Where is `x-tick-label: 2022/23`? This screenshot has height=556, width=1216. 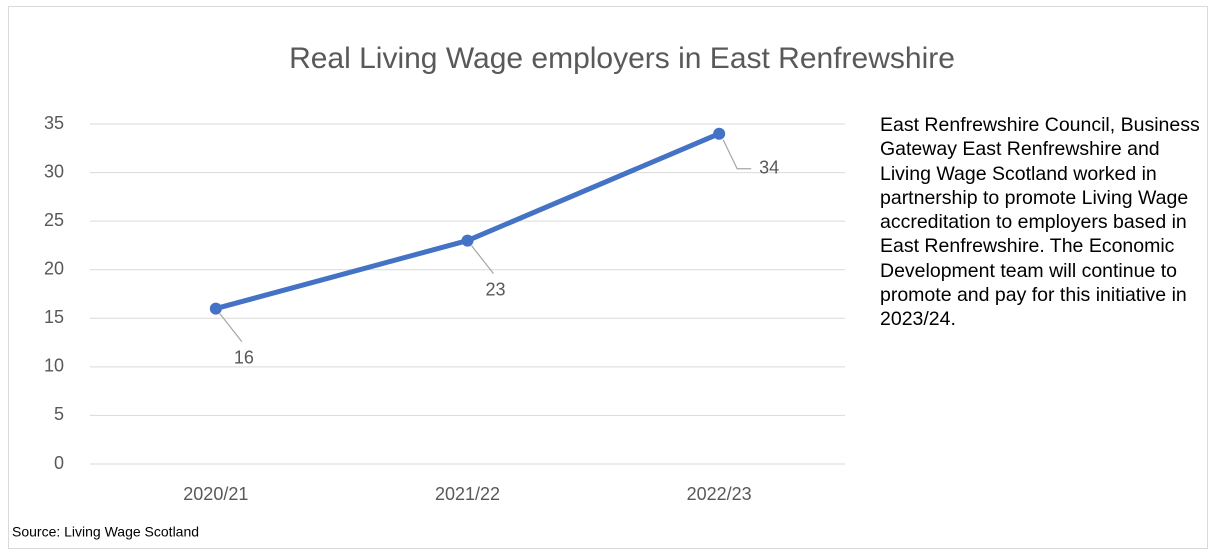 x-tick-label: 2022/23 is located at coordinates (719, 494).